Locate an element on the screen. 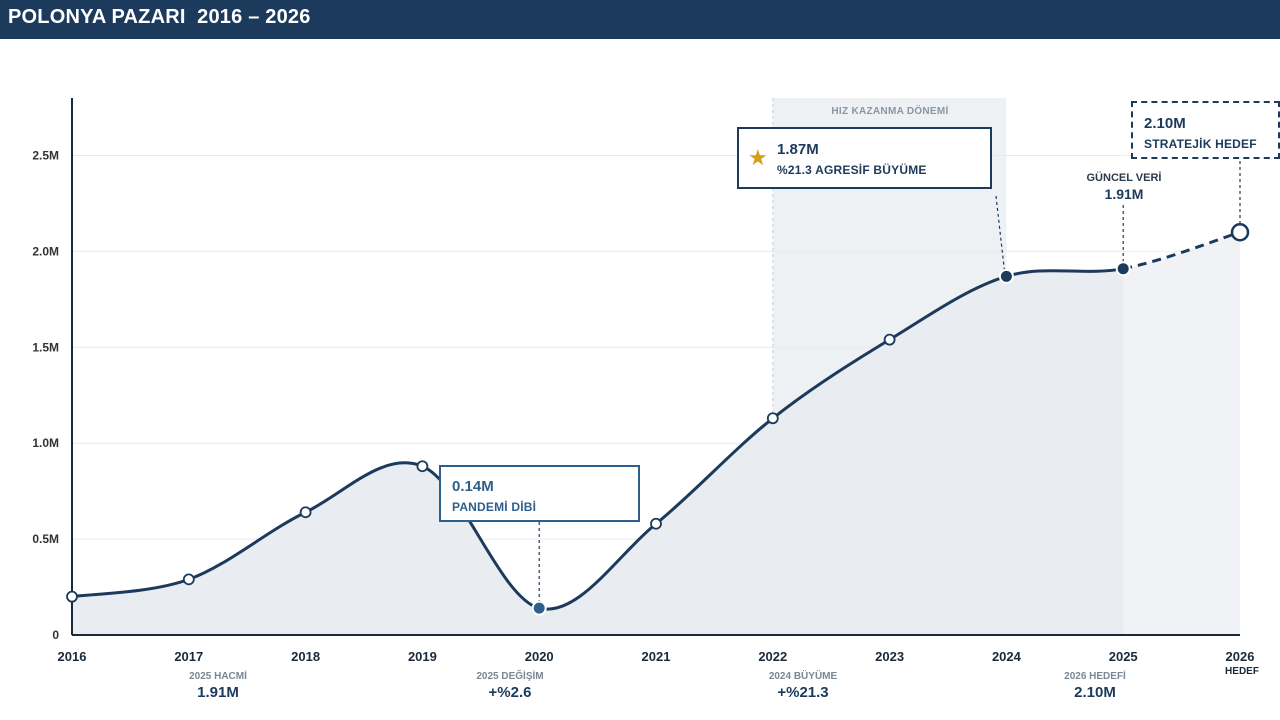 The height and width of the screenshot is (720, 1280). growth-callout: ★ 1.87M %21.3 AGRESİF BÜYÜME is located at coordinates (864, 158).